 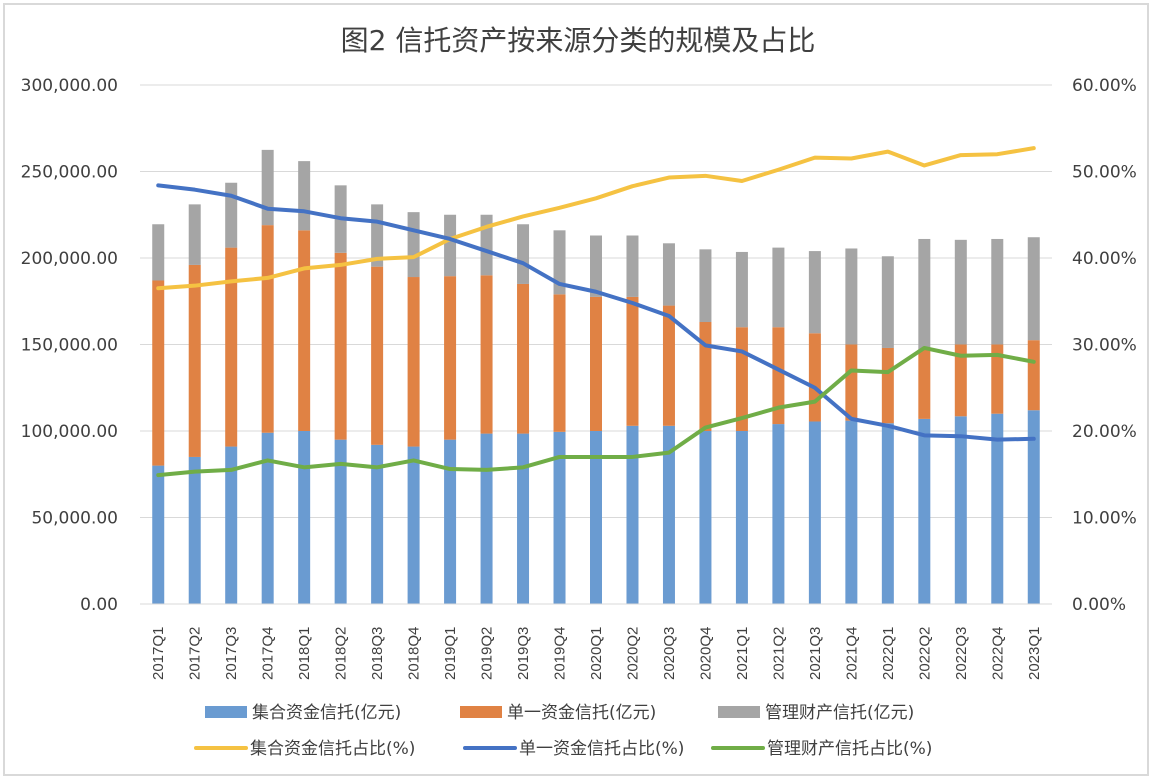 What do you see at coordinates (778, 653) in the screenshot?
I see `x-tick-label: 2021Q2` at bounding box center [778, 653].